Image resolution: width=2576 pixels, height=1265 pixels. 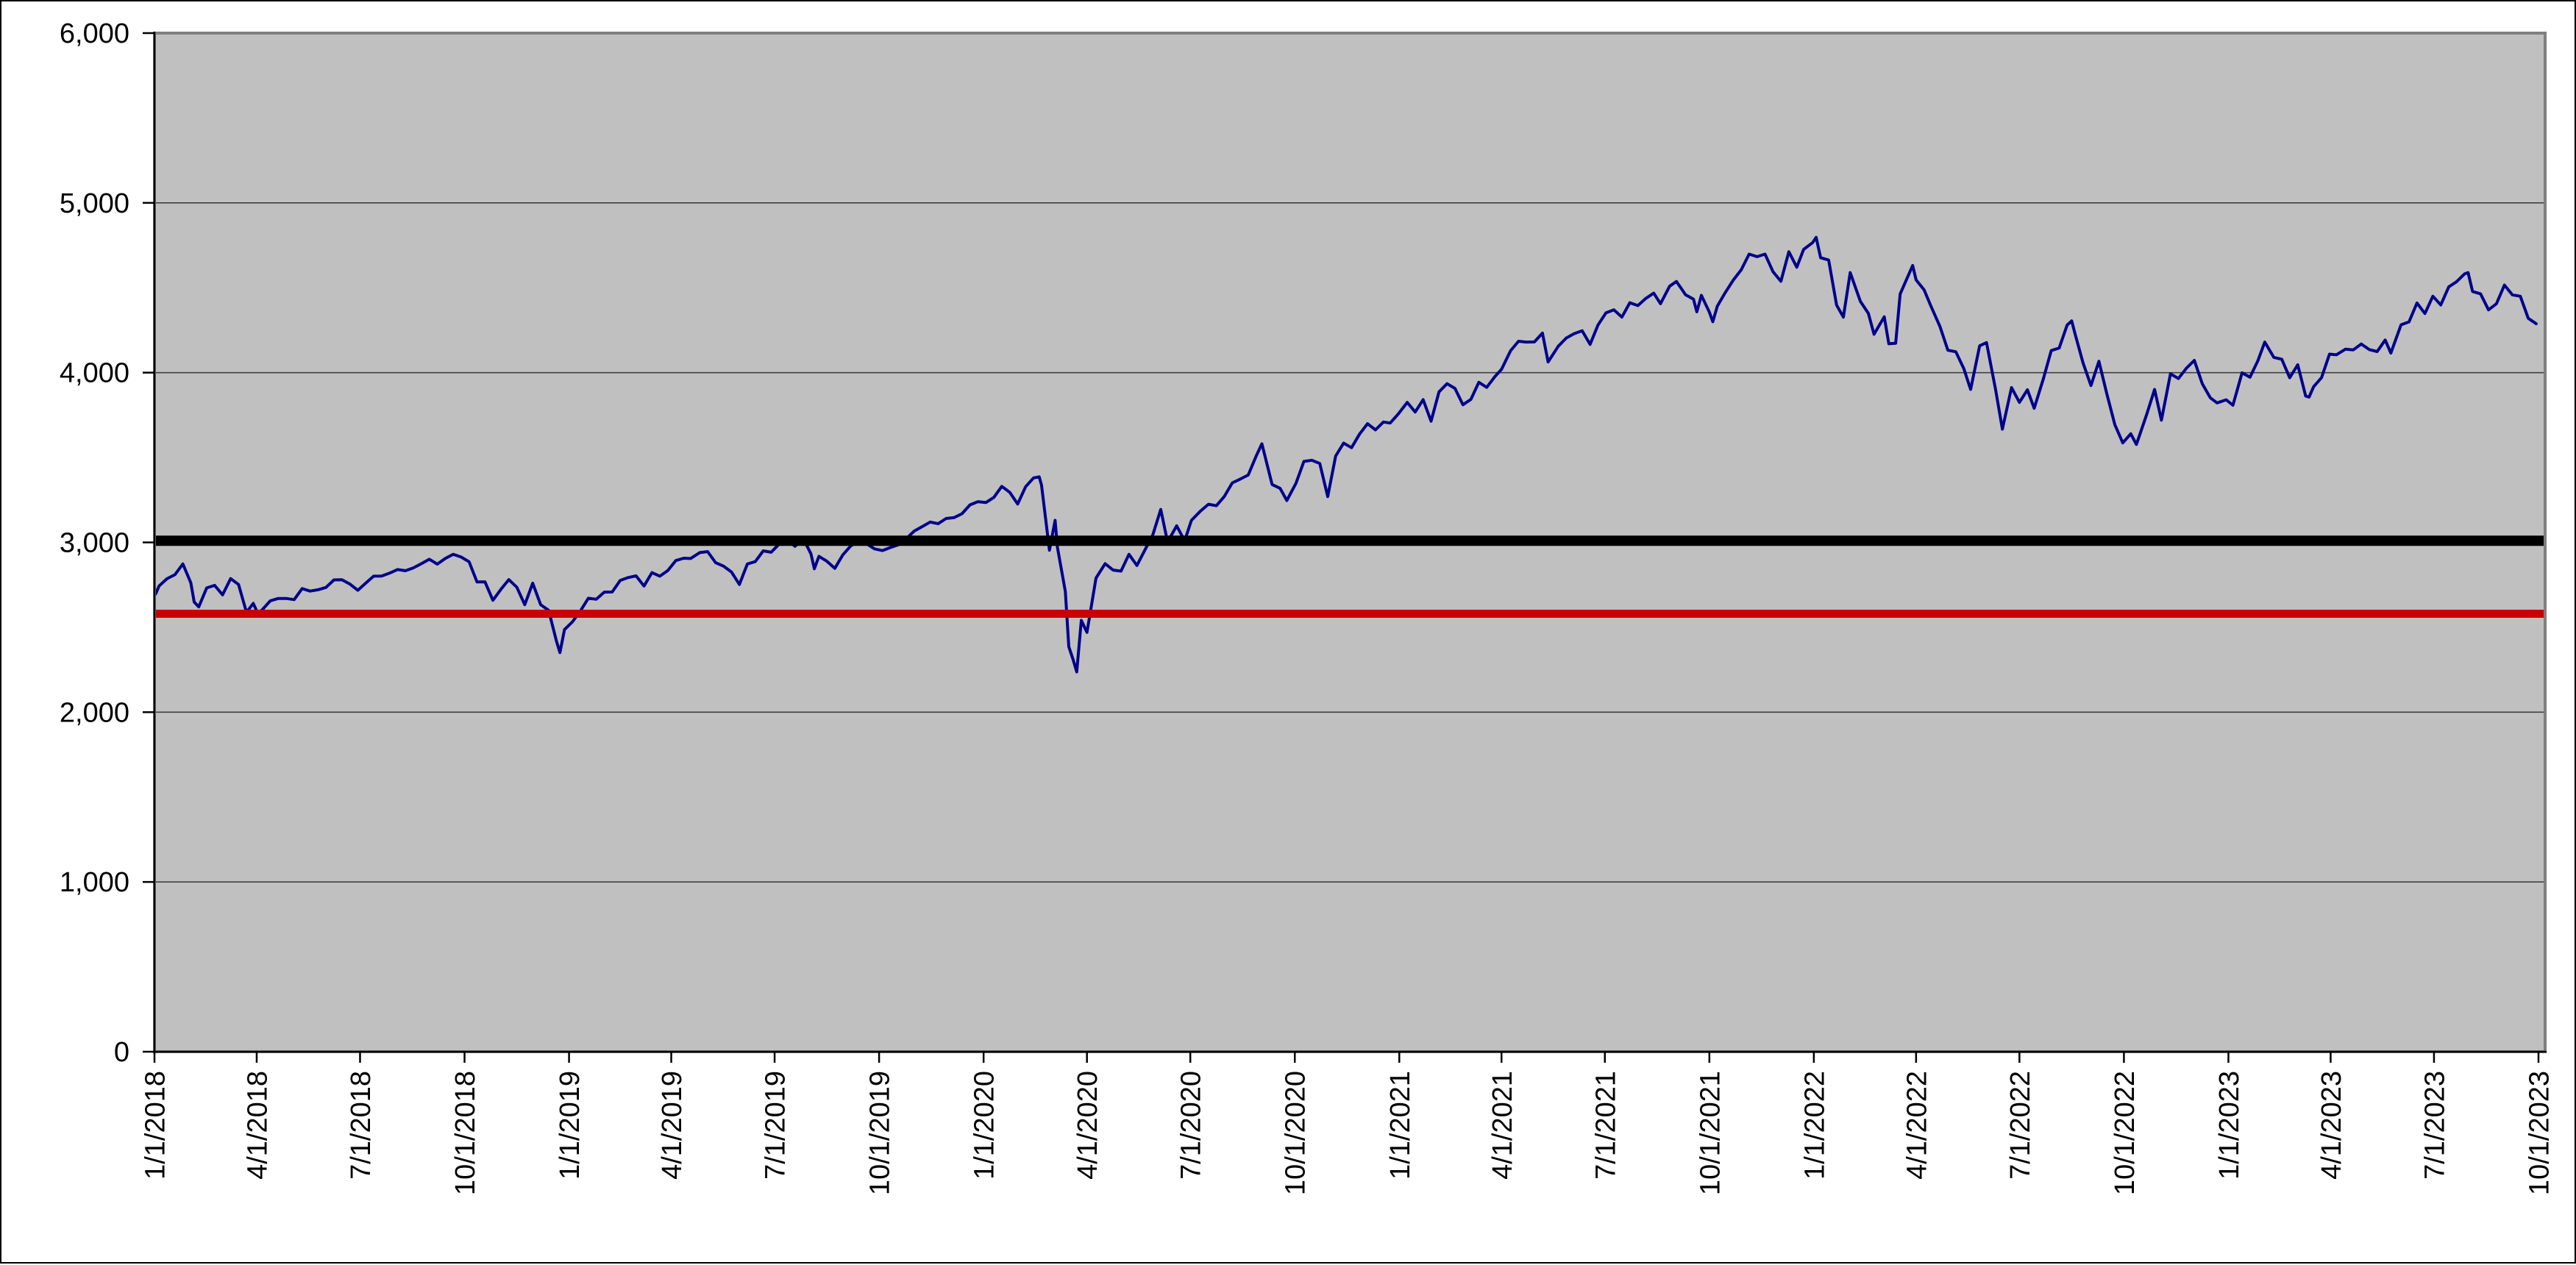 What do you see at coordinates (2229, 1125) in the screenshot?
I see `x-axis-tick-label: 1/1/2023` at bounding box center [2229, 1125].